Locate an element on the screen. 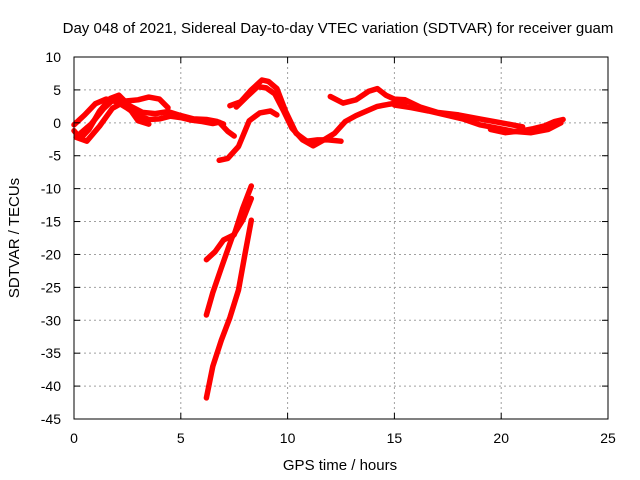 Image resolution: width=640 pixels, height=480 pixels. y-tick-label: -5 is located at coordinates (55, 156).